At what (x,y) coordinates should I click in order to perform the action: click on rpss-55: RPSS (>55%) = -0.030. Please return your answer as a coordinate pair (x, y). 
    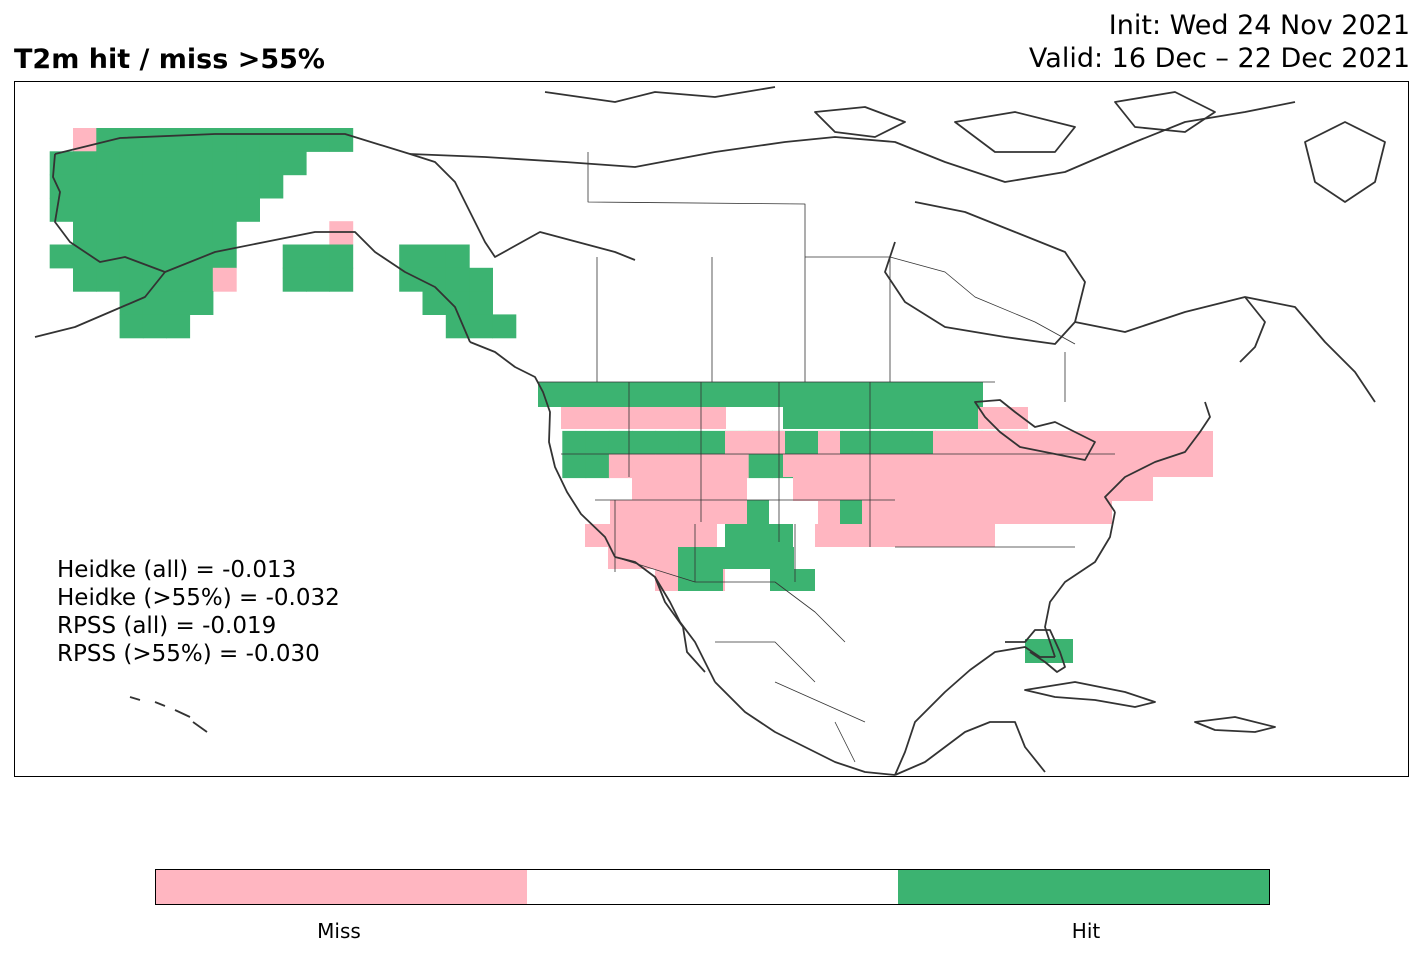
    Looking at the image, I should click on (188, 654).